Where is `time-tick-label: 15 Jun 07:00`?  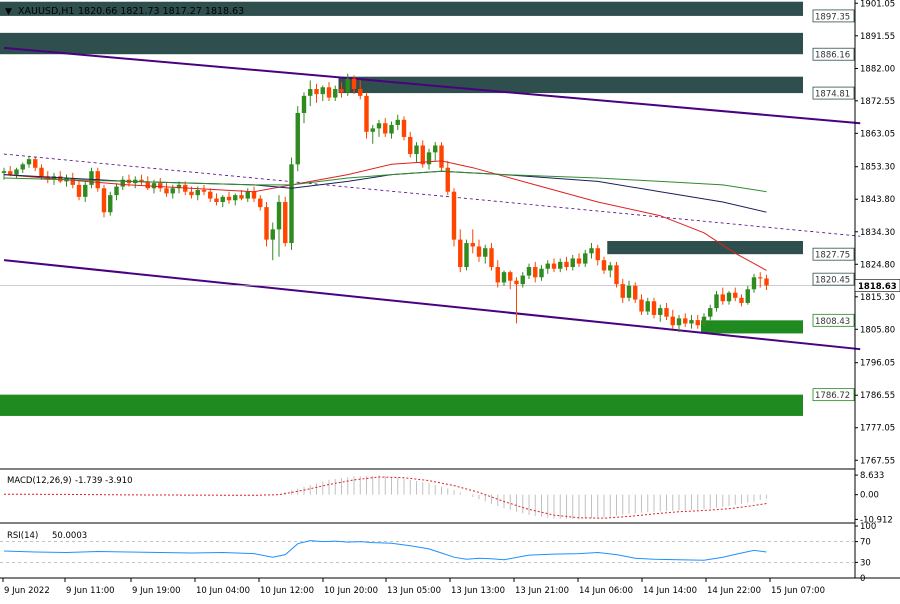 time-tick-label: 15 Jun 07:00 is located at coordinates (798, 591).